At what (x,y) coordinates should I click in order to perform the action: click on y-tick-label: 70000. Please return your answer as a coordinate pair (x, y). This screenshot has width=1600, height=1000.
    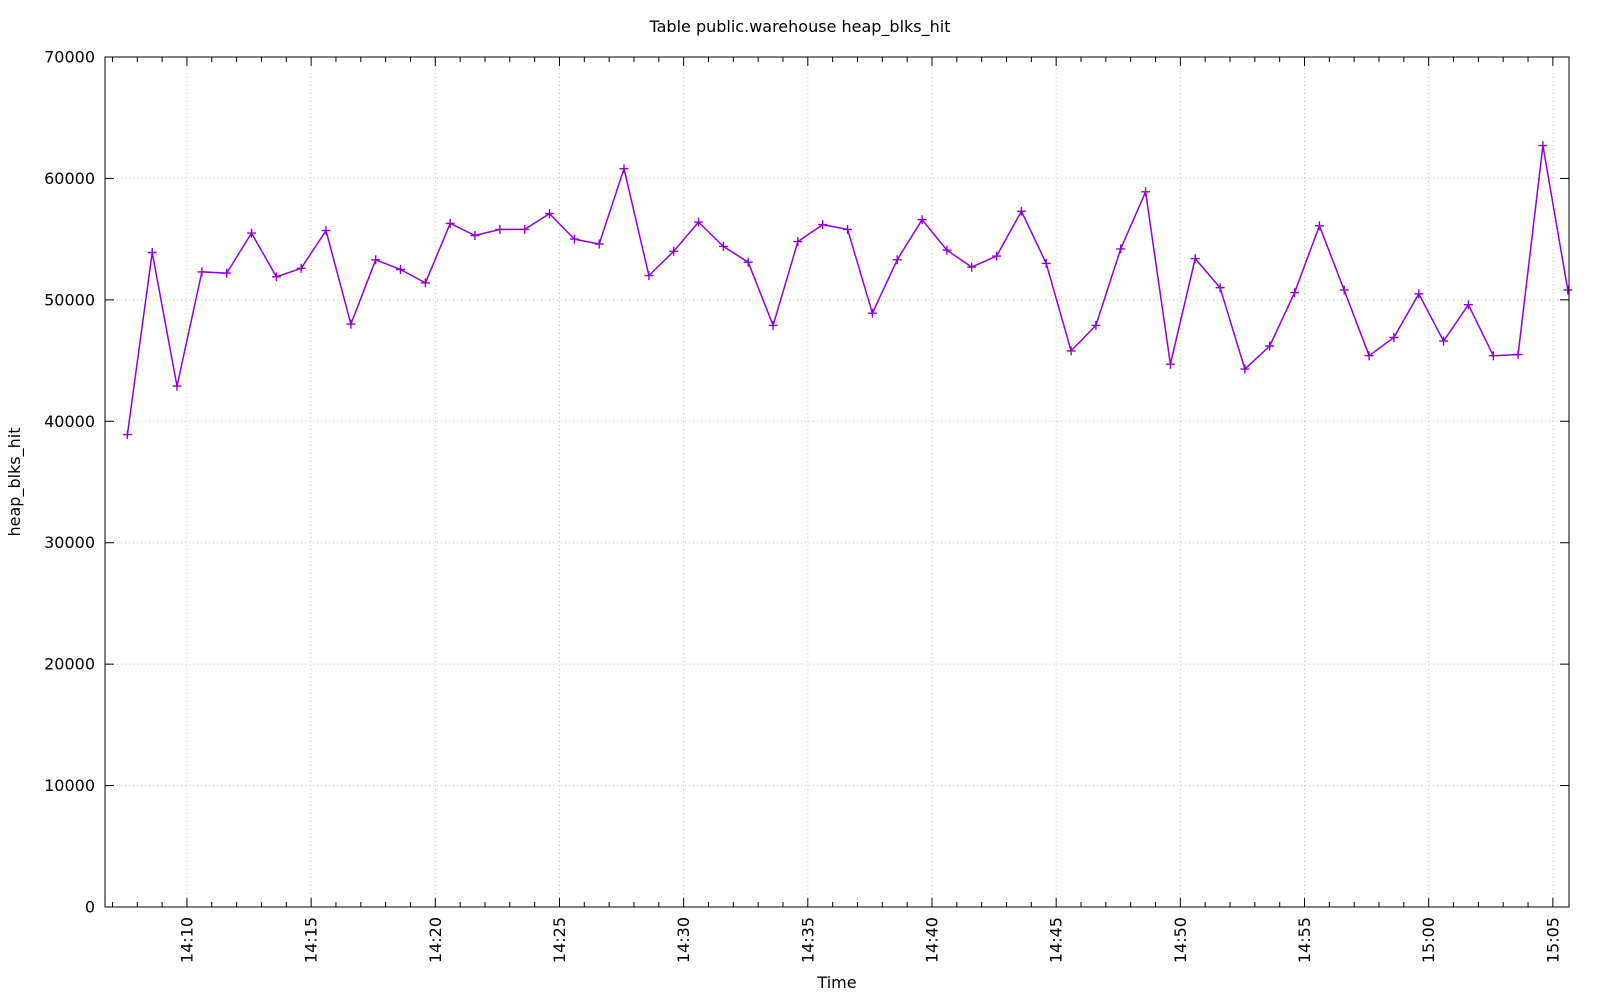
    Looking at the image, I should click on (69, 57).